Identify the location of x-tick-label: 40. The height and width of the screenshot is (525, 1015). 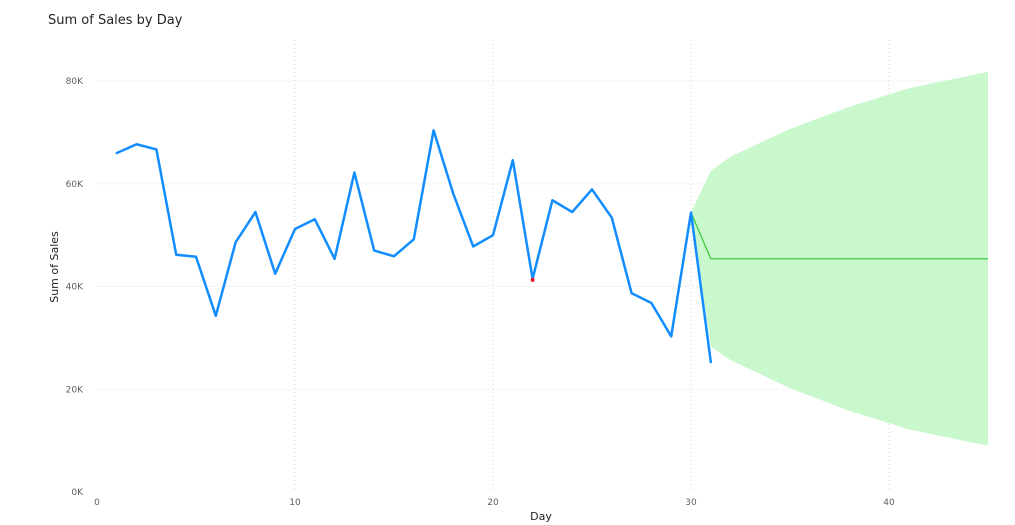
(889, 503).